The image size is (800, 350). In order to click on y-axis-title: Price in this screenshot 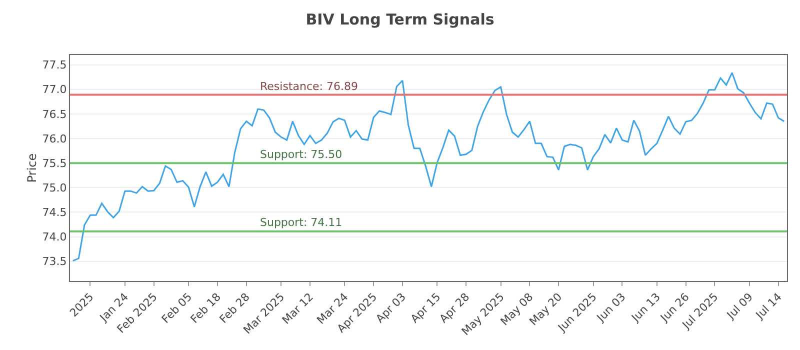, I will do `click(32, 168)`.